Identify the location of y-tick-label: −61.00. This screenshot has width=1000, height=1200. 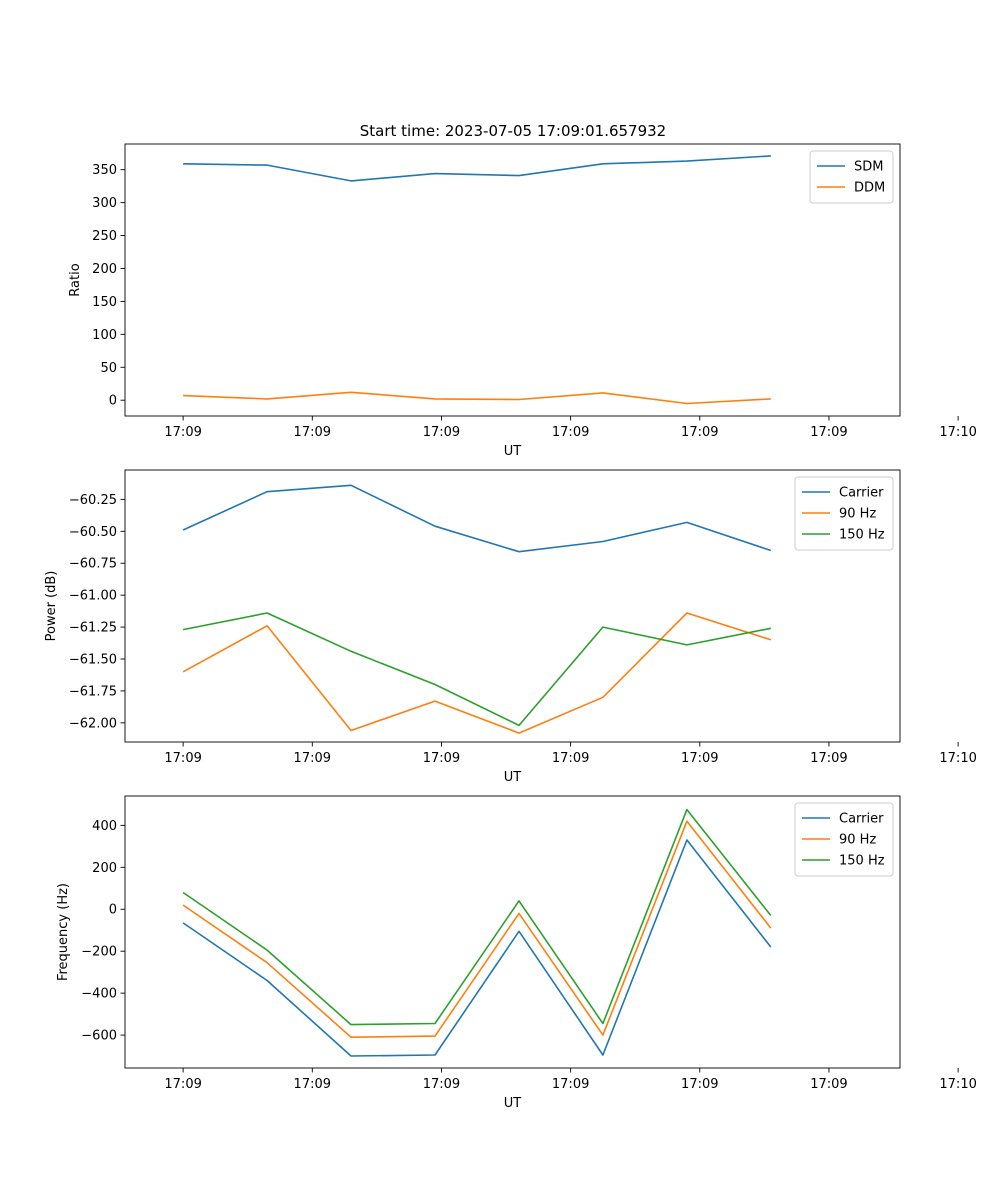
(93, 596).